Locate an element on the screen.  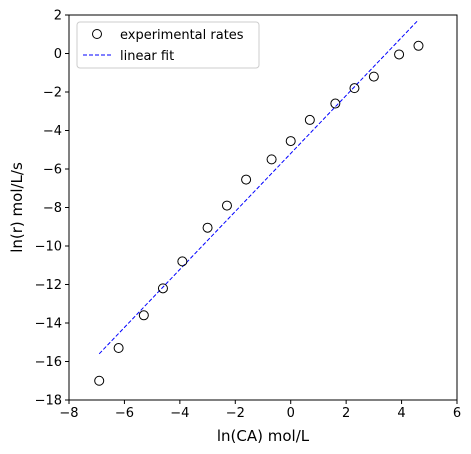
legend-marker-experimental-rates is located at coordinates (97, 34).